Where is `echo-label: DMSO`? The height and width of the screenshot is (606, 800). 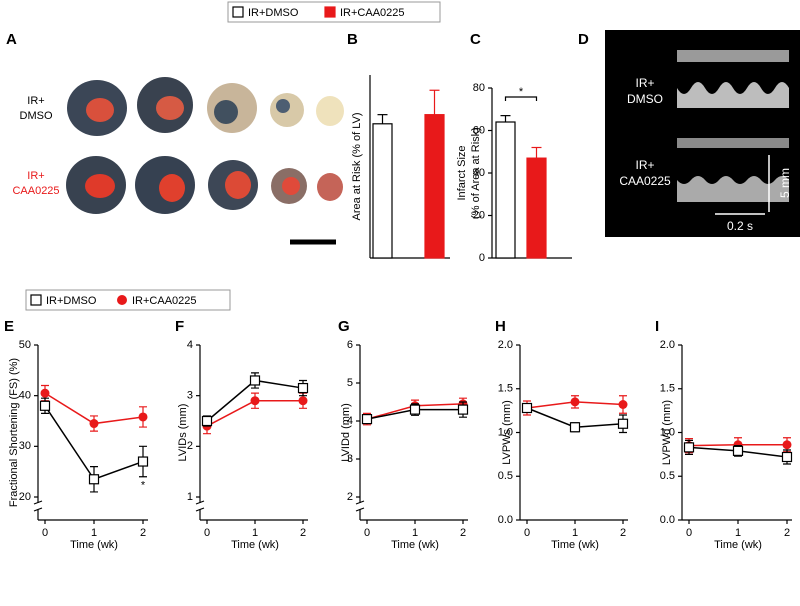
echo-label: DMSO is located at coordinates (645, 99).